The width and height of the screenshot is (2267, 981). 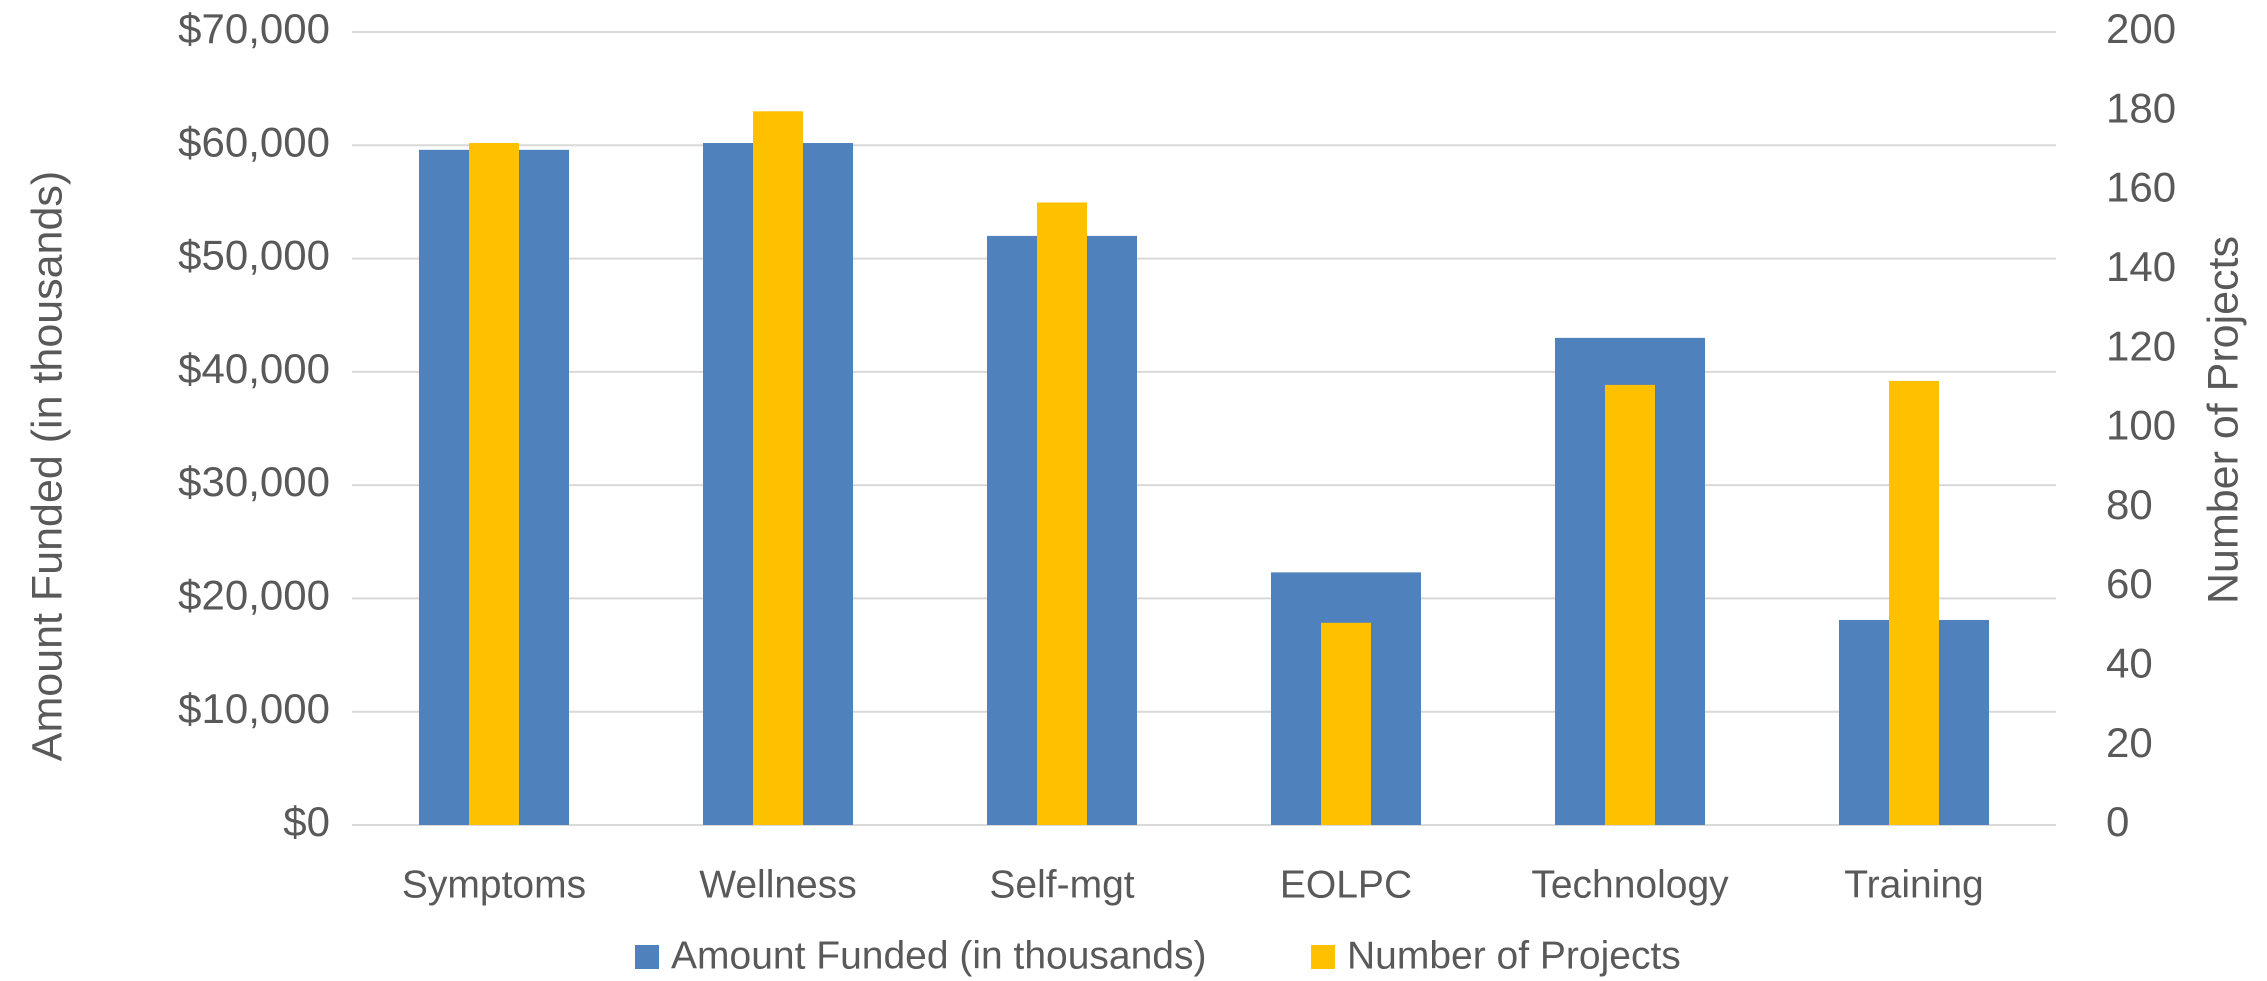 What do you see at coordinates (1061, 884) in the screenshot?
I see `x-tick-label: Self-mgt` at bounding box center [1061, 884].